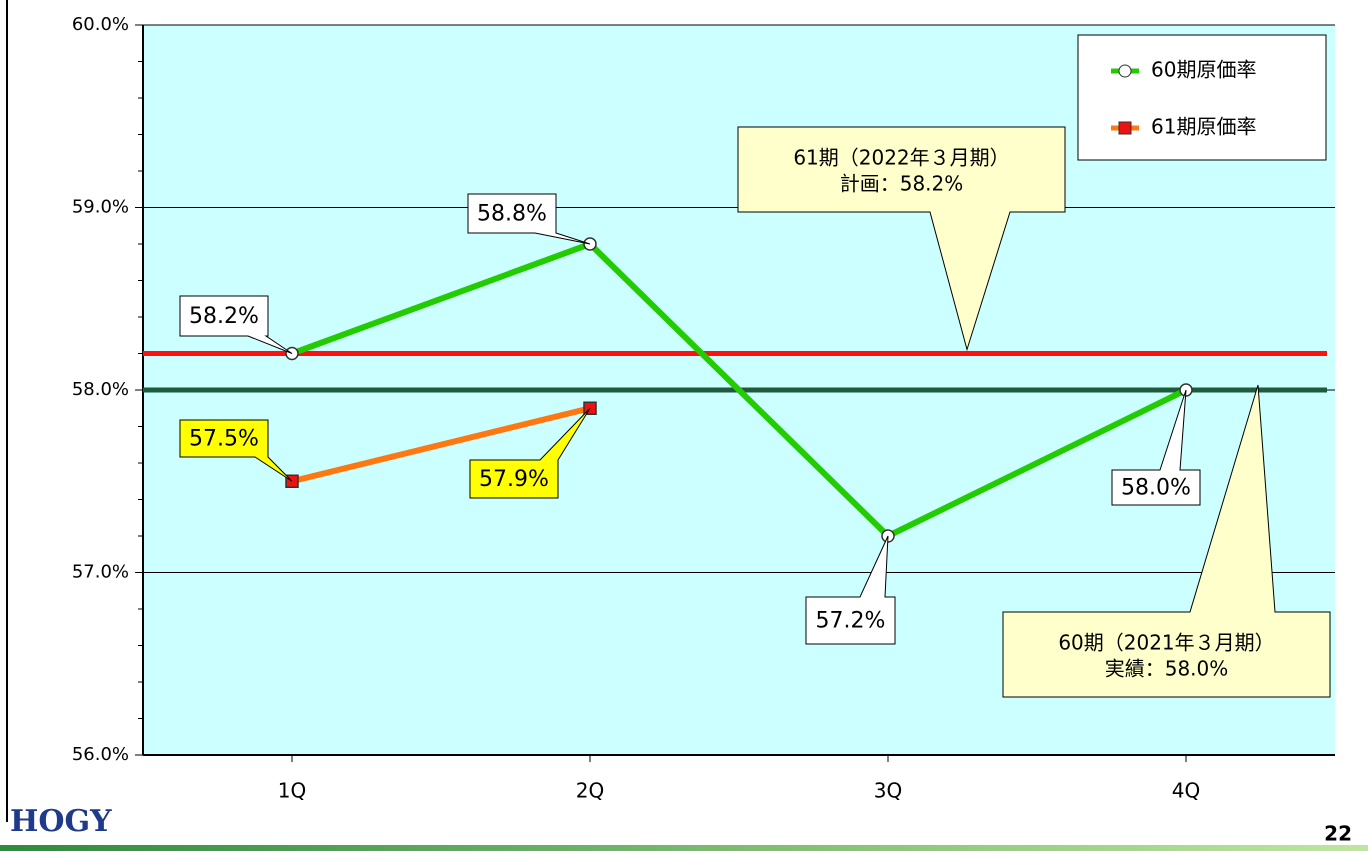 Image resolution: width=1368 pixels, height=851 pixels. What do you see at coordinates (100, 24) in the screenshot?
I see `y-tick-label: 60.0%` at bounding box center [100, 24].